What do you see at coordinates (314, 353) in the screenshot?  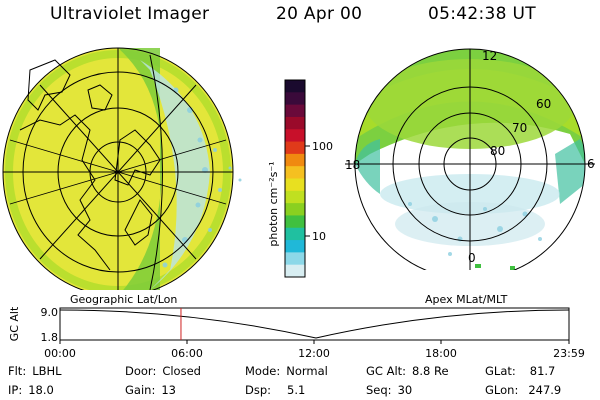 I see `timeline-x-tick-1200: 12:00` at bounding box center [314, 353].